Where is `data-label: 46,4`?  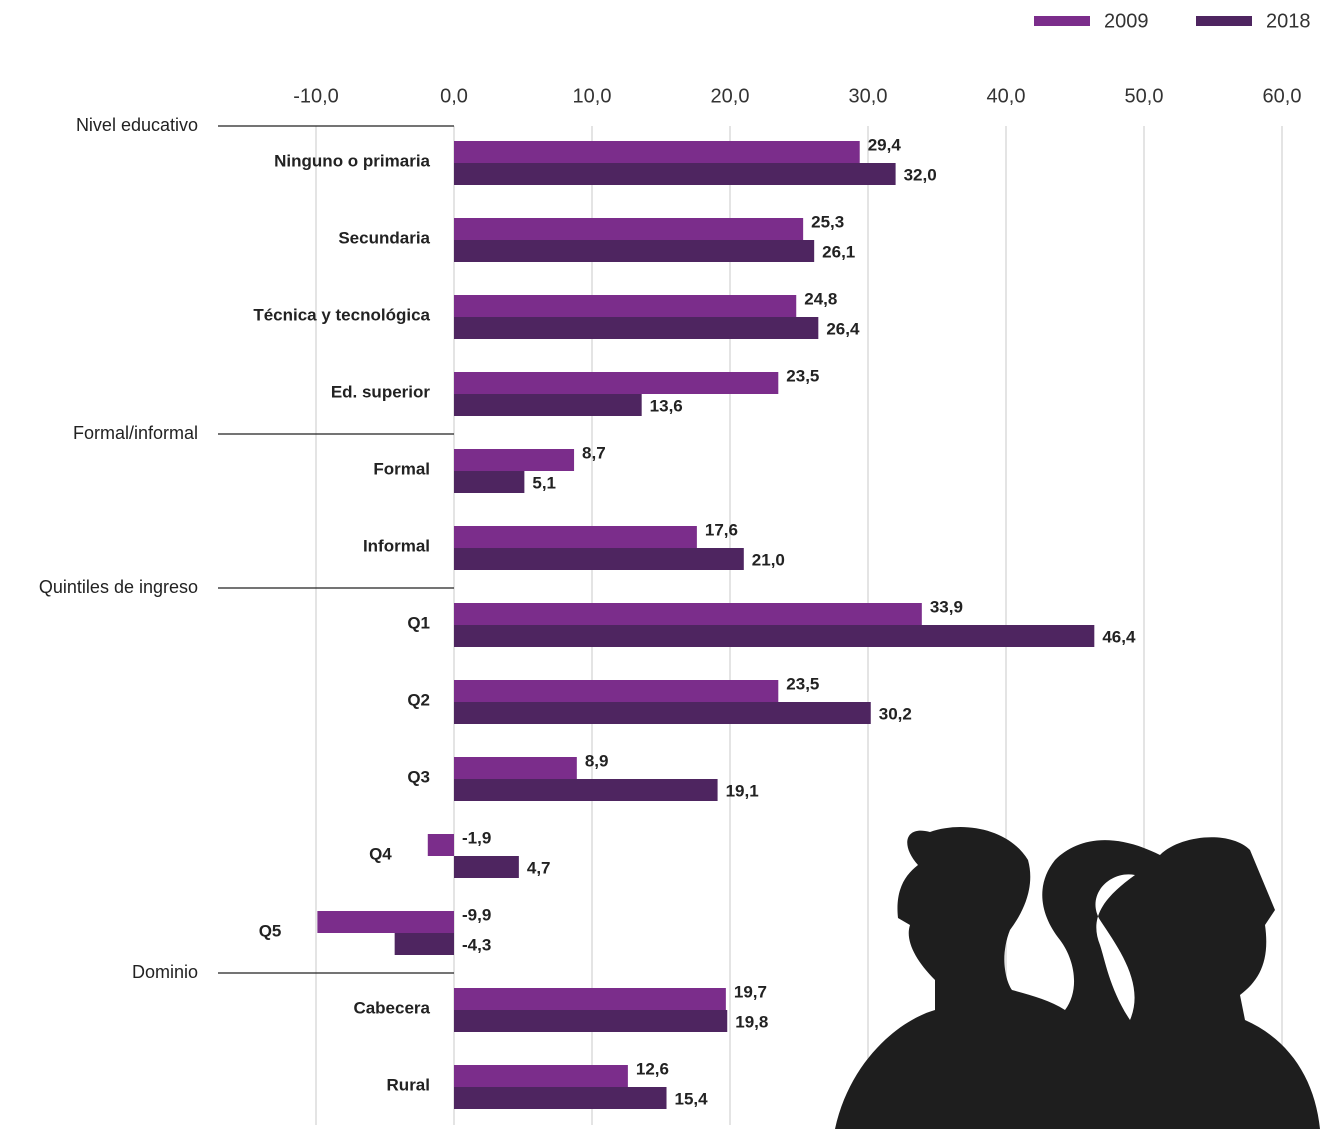
data-label: 46,4 is located at coordinates (1119, 636).